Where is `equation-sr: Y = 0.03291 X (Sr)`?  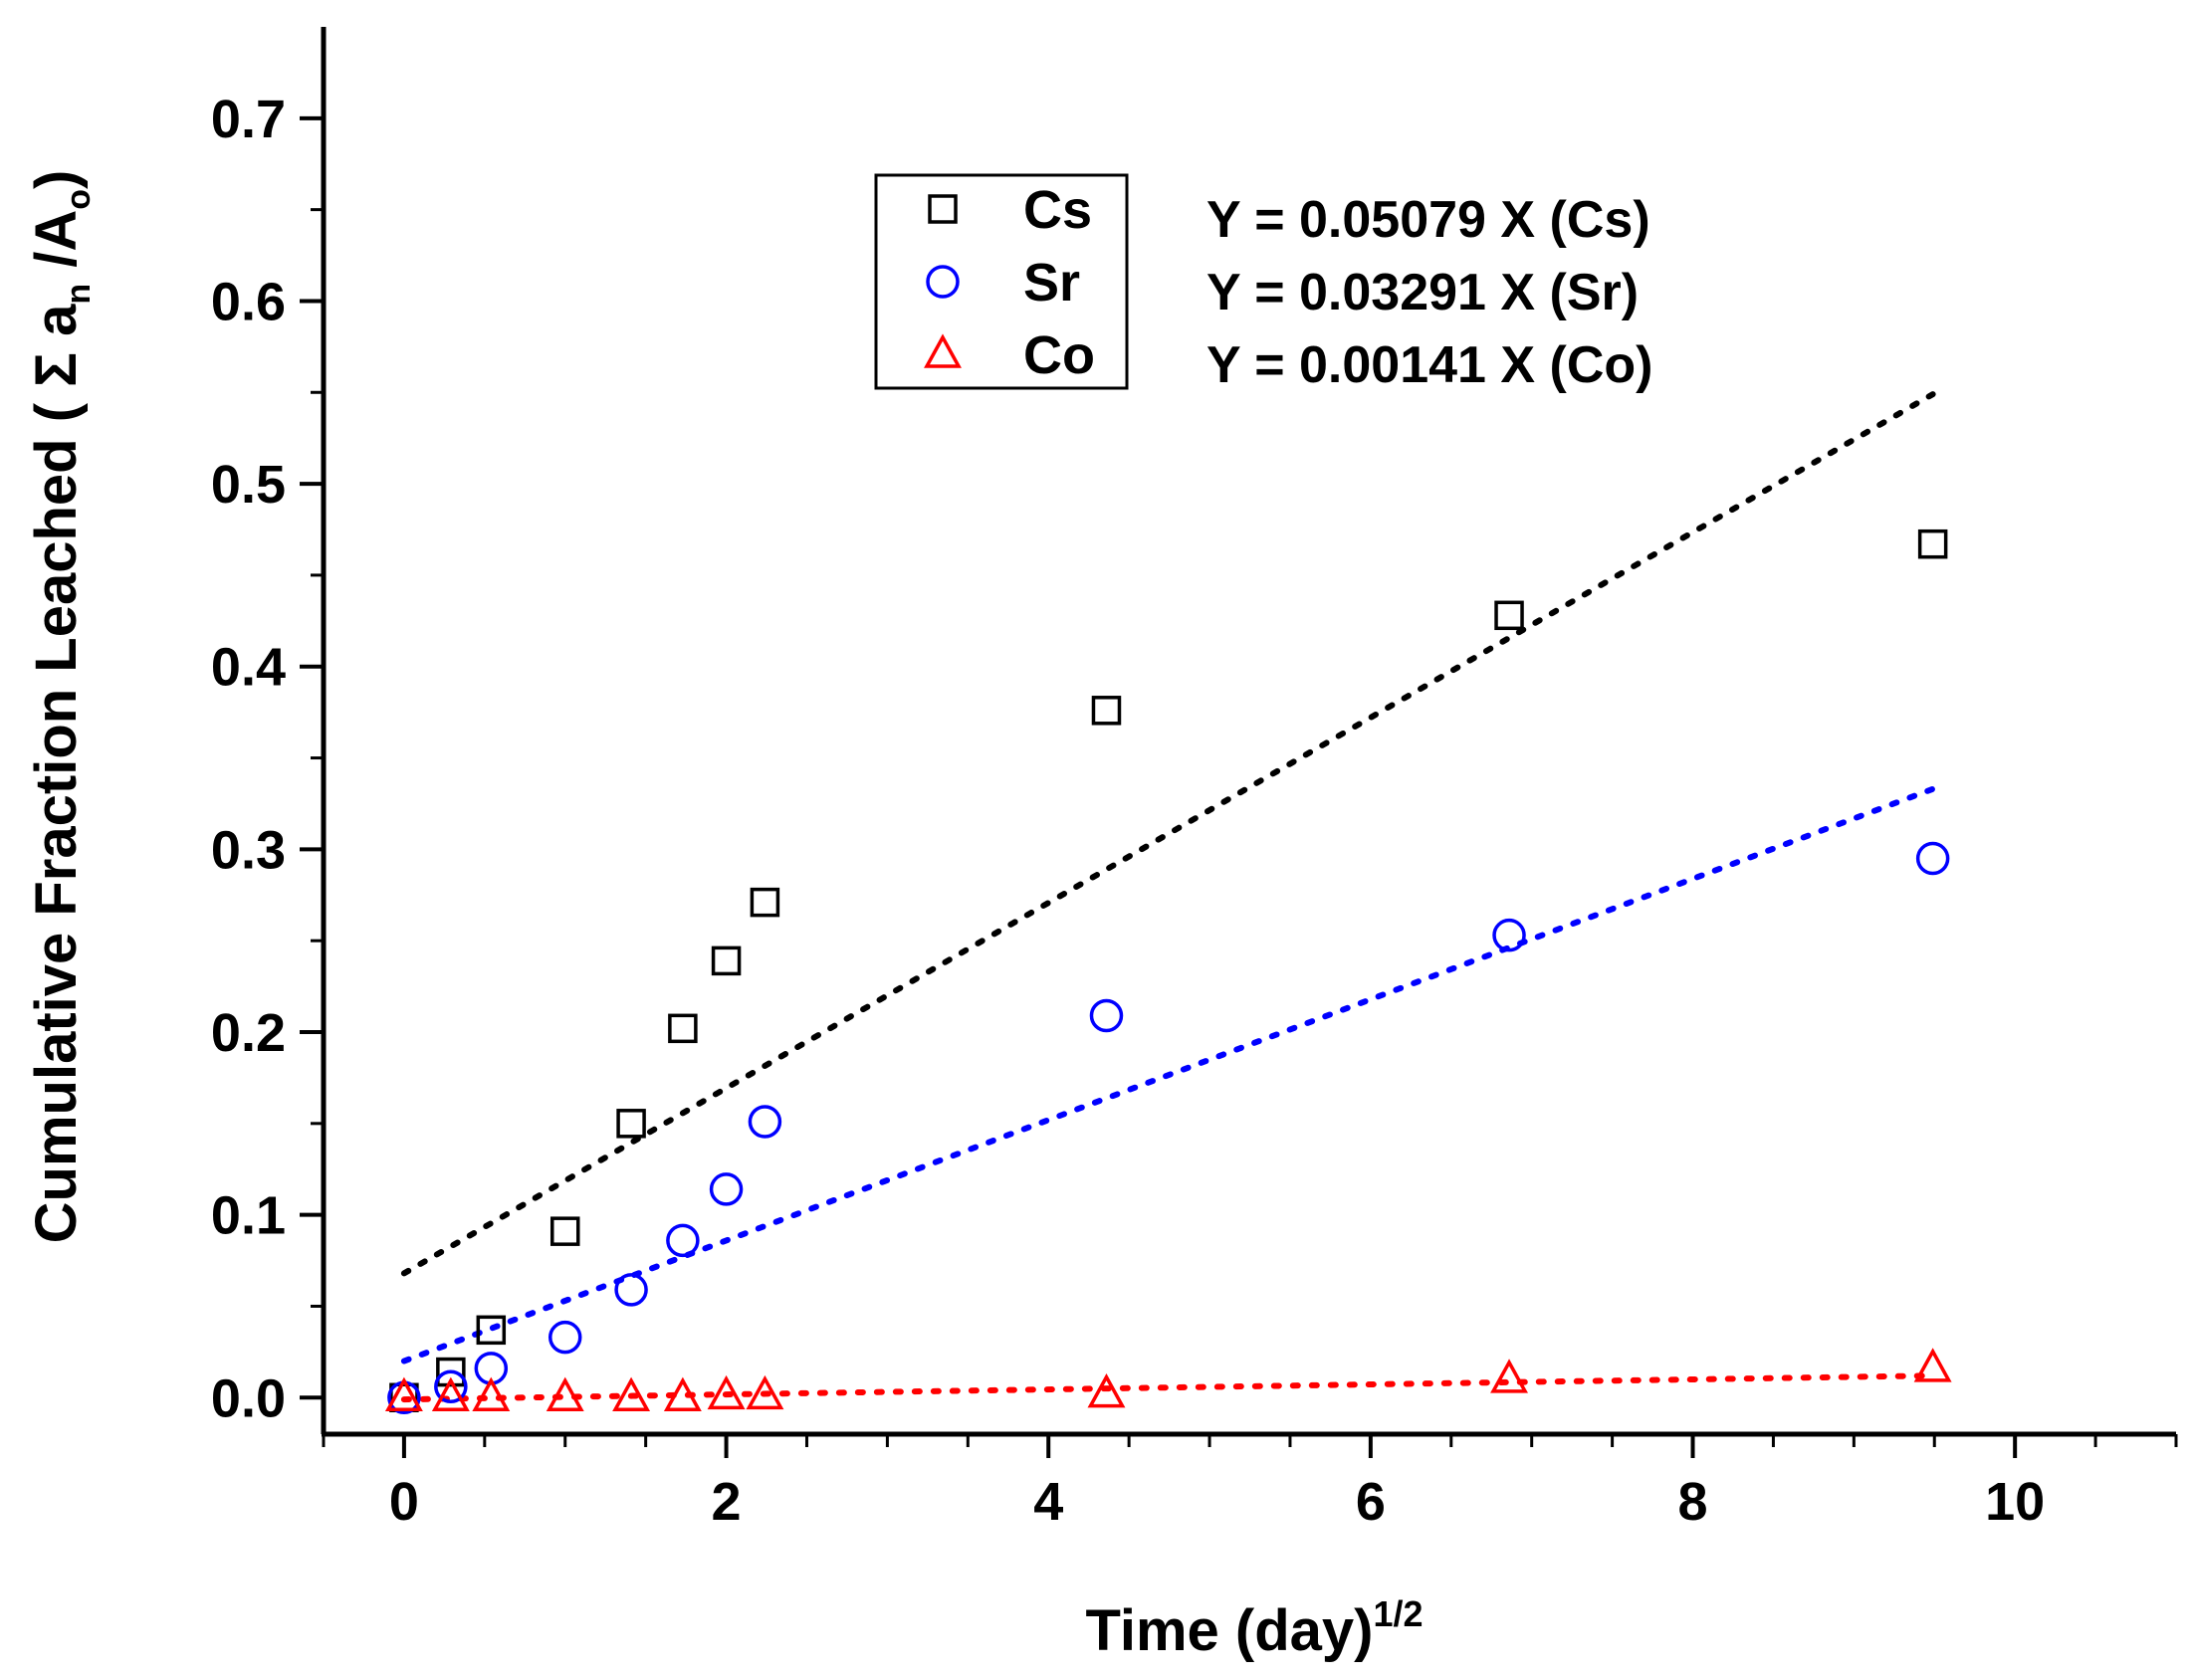
equation-sr: Y = 0.03291 X (Sr) is located at coordinates (1423, 292).